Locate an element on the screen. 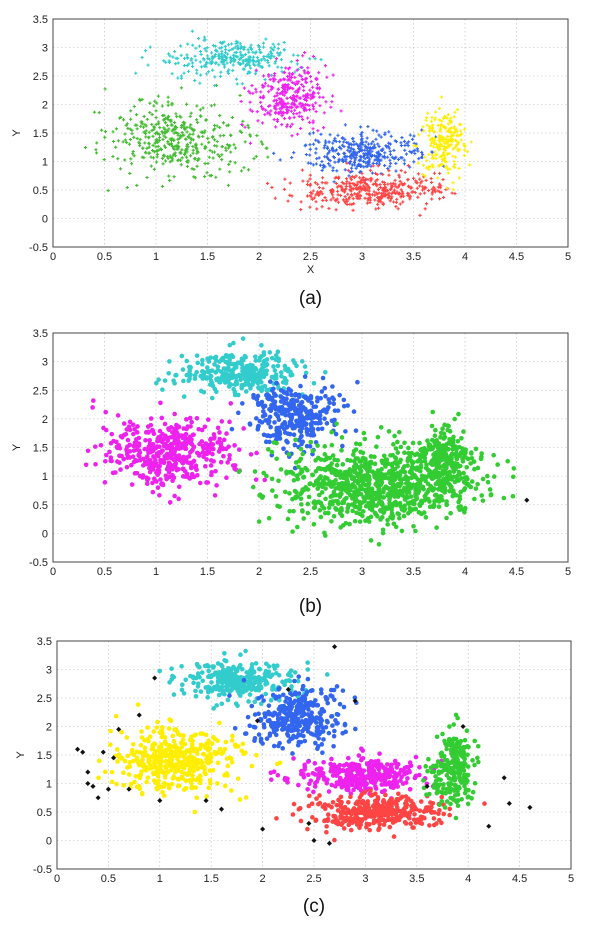 This screenshot has height=928, width=600. x-tick-label: 0.5 is located at coordinates (108, 879).